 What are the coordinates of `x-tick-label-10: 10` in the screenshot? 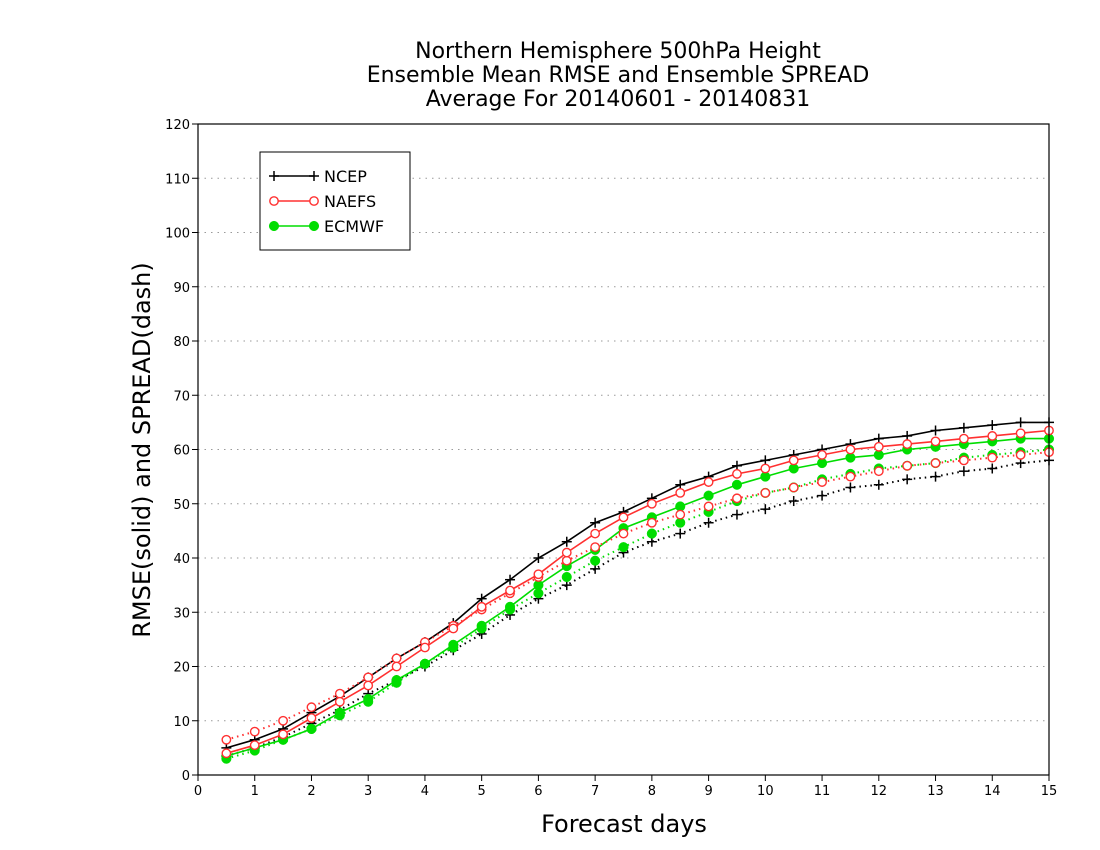 It's located at (765, 791).